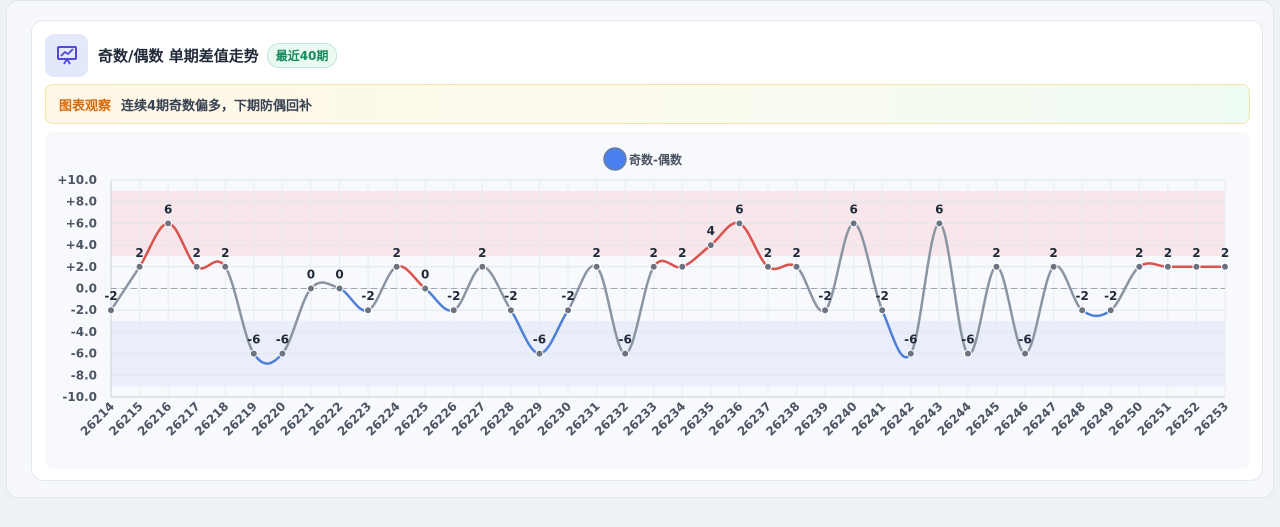  What do you see at coordinates (66, 55) in the screenshot?
I see `presentation-chart-icon` at bounding box center [66, 55].